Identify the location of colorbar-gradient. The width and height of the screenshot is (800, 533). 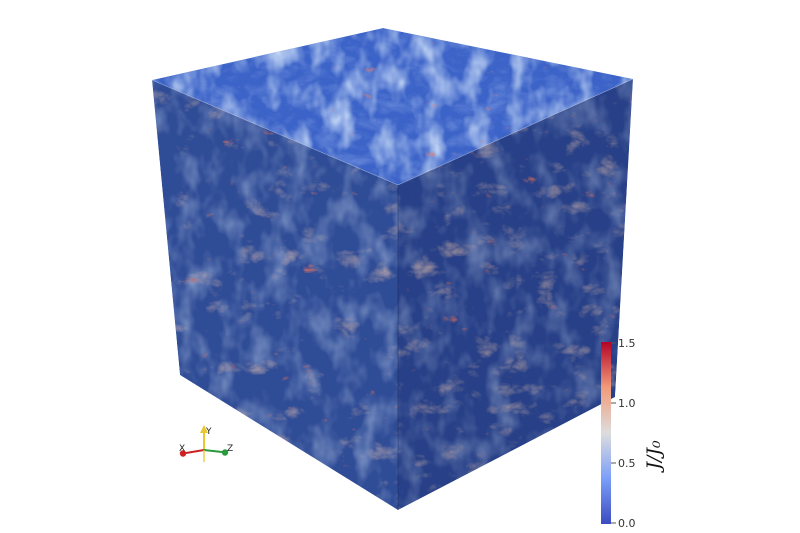
(606, 433).